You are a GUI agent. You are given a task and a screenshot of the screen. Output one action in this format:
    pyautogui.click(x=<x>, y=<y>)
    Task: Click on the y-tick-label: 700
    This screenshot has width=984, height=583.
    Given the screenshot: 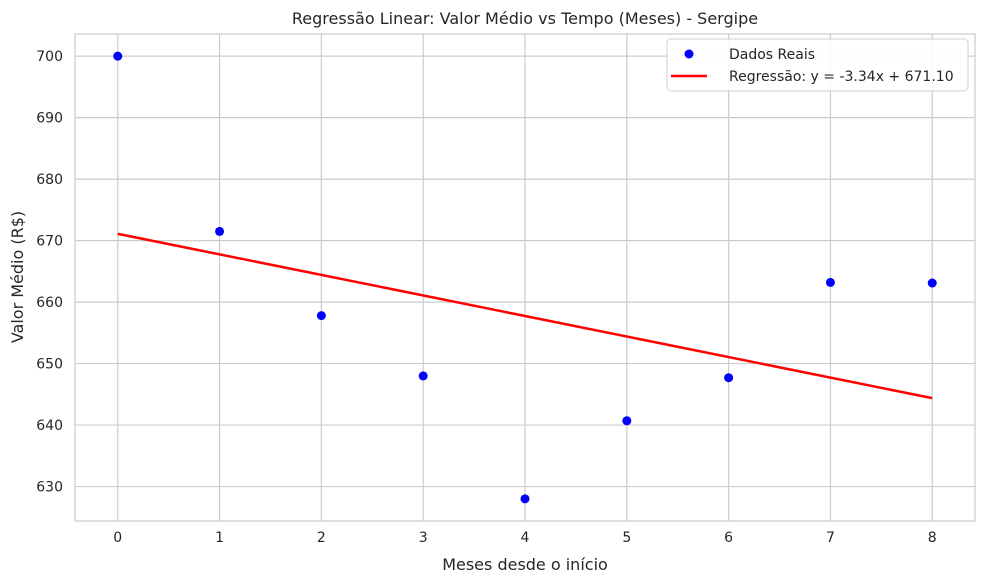 What is the action you would take?
    pyautogui.click(x=49, y=57)
    